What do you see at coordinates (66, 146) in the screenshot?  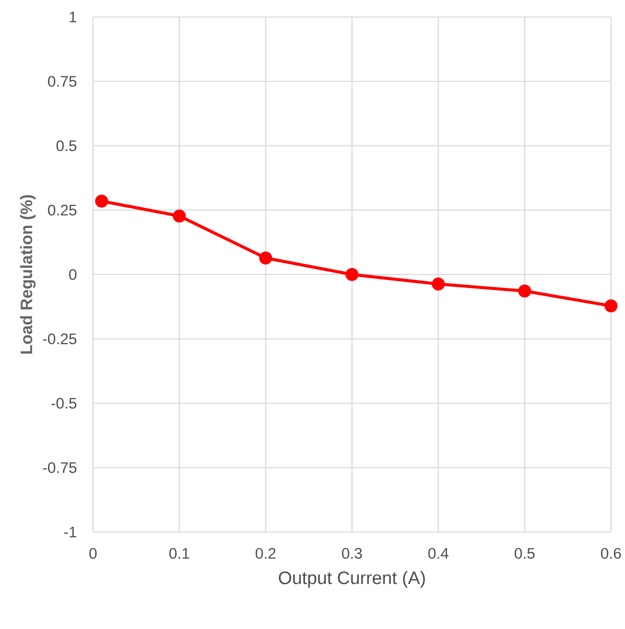 I see `y-tick-label: 0.5` at bounding box center [66, 146].